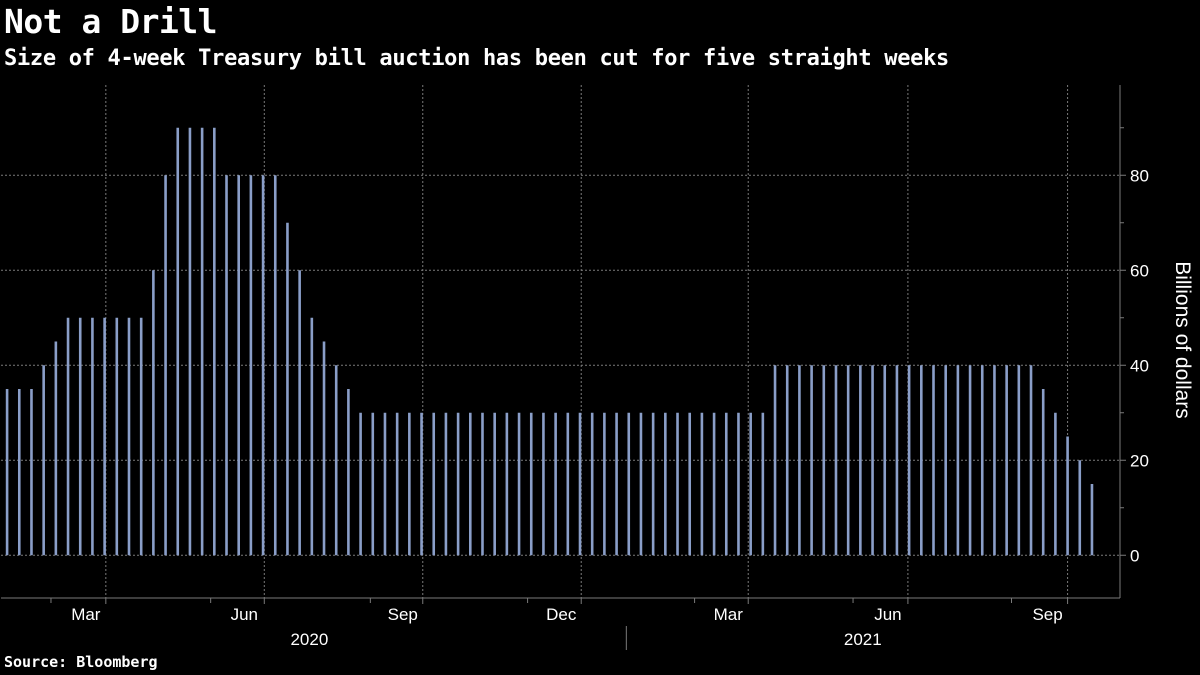 This screenshot has width=1200, height=675. What do you see at coordinates (309, 639) in the screenshot?
I see `year-label: 2020` at bounding box center [309, 639].